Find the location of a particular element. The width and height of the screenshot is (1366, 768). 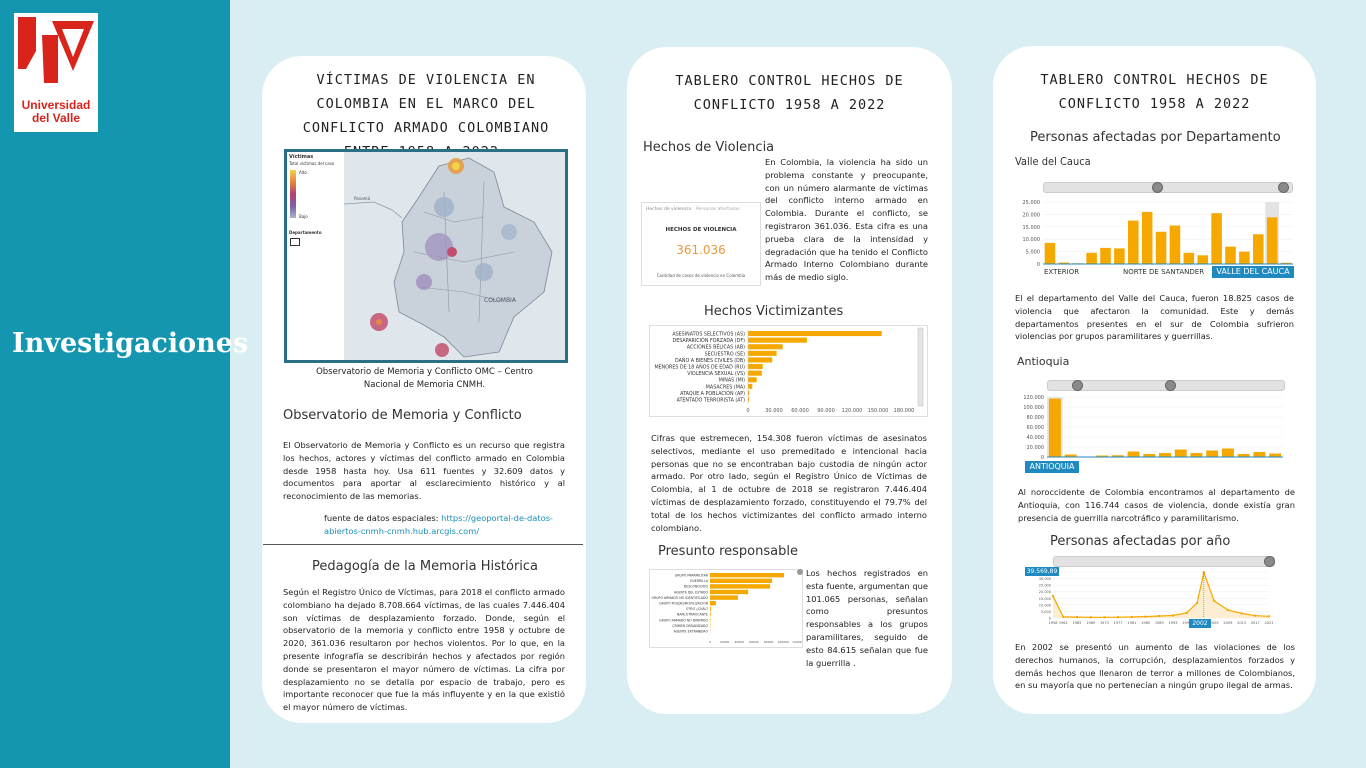

source-label: fuente de datos espaciales: is located at coordinates (383, 518).